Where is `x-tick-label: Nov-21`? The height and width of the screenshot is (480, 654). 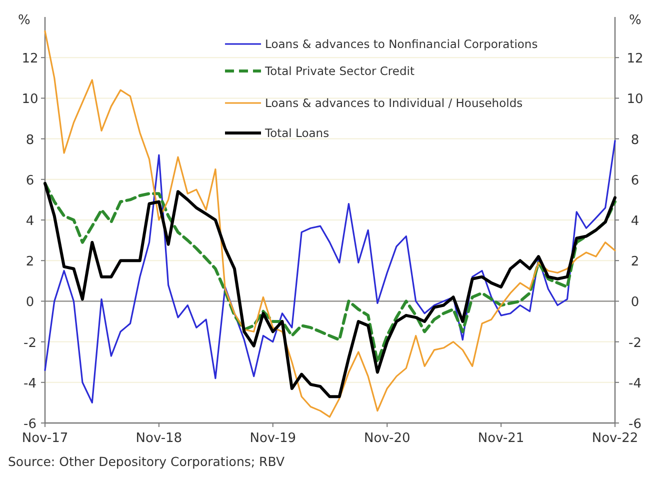
x-tick-label: Nov-21 is located at coordinates (501, 438).